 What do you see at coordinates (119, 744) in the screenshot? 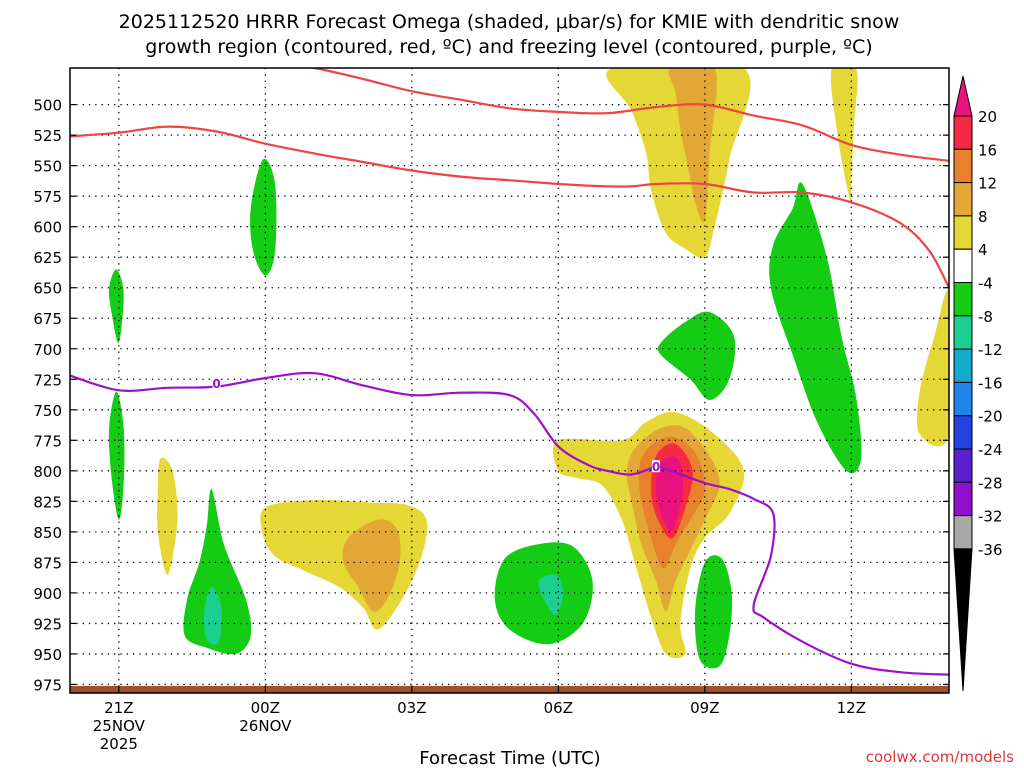
I see `x-tick-year-21Z: 2025` at bounding box center [119, 744].